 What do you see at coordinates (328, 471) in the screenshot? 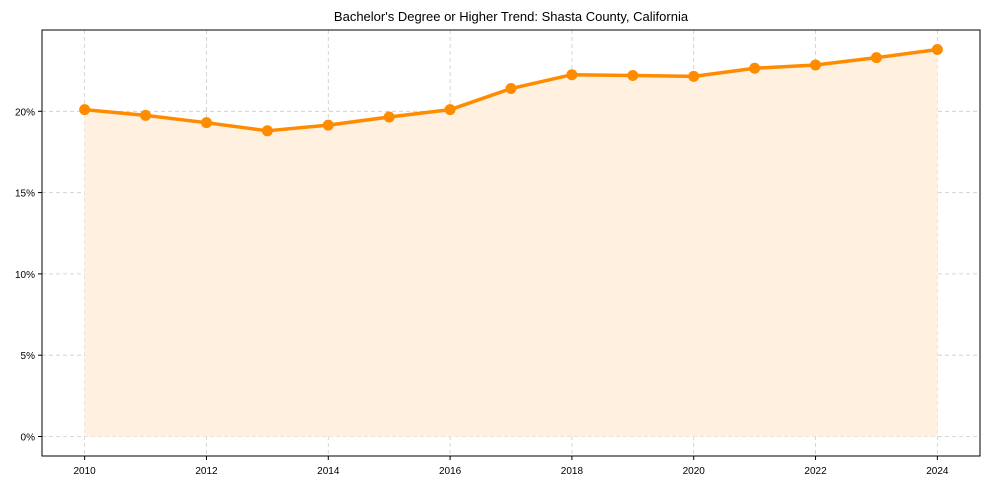
I see `x-tick-label: 2014` at bounding box center [328, 471].